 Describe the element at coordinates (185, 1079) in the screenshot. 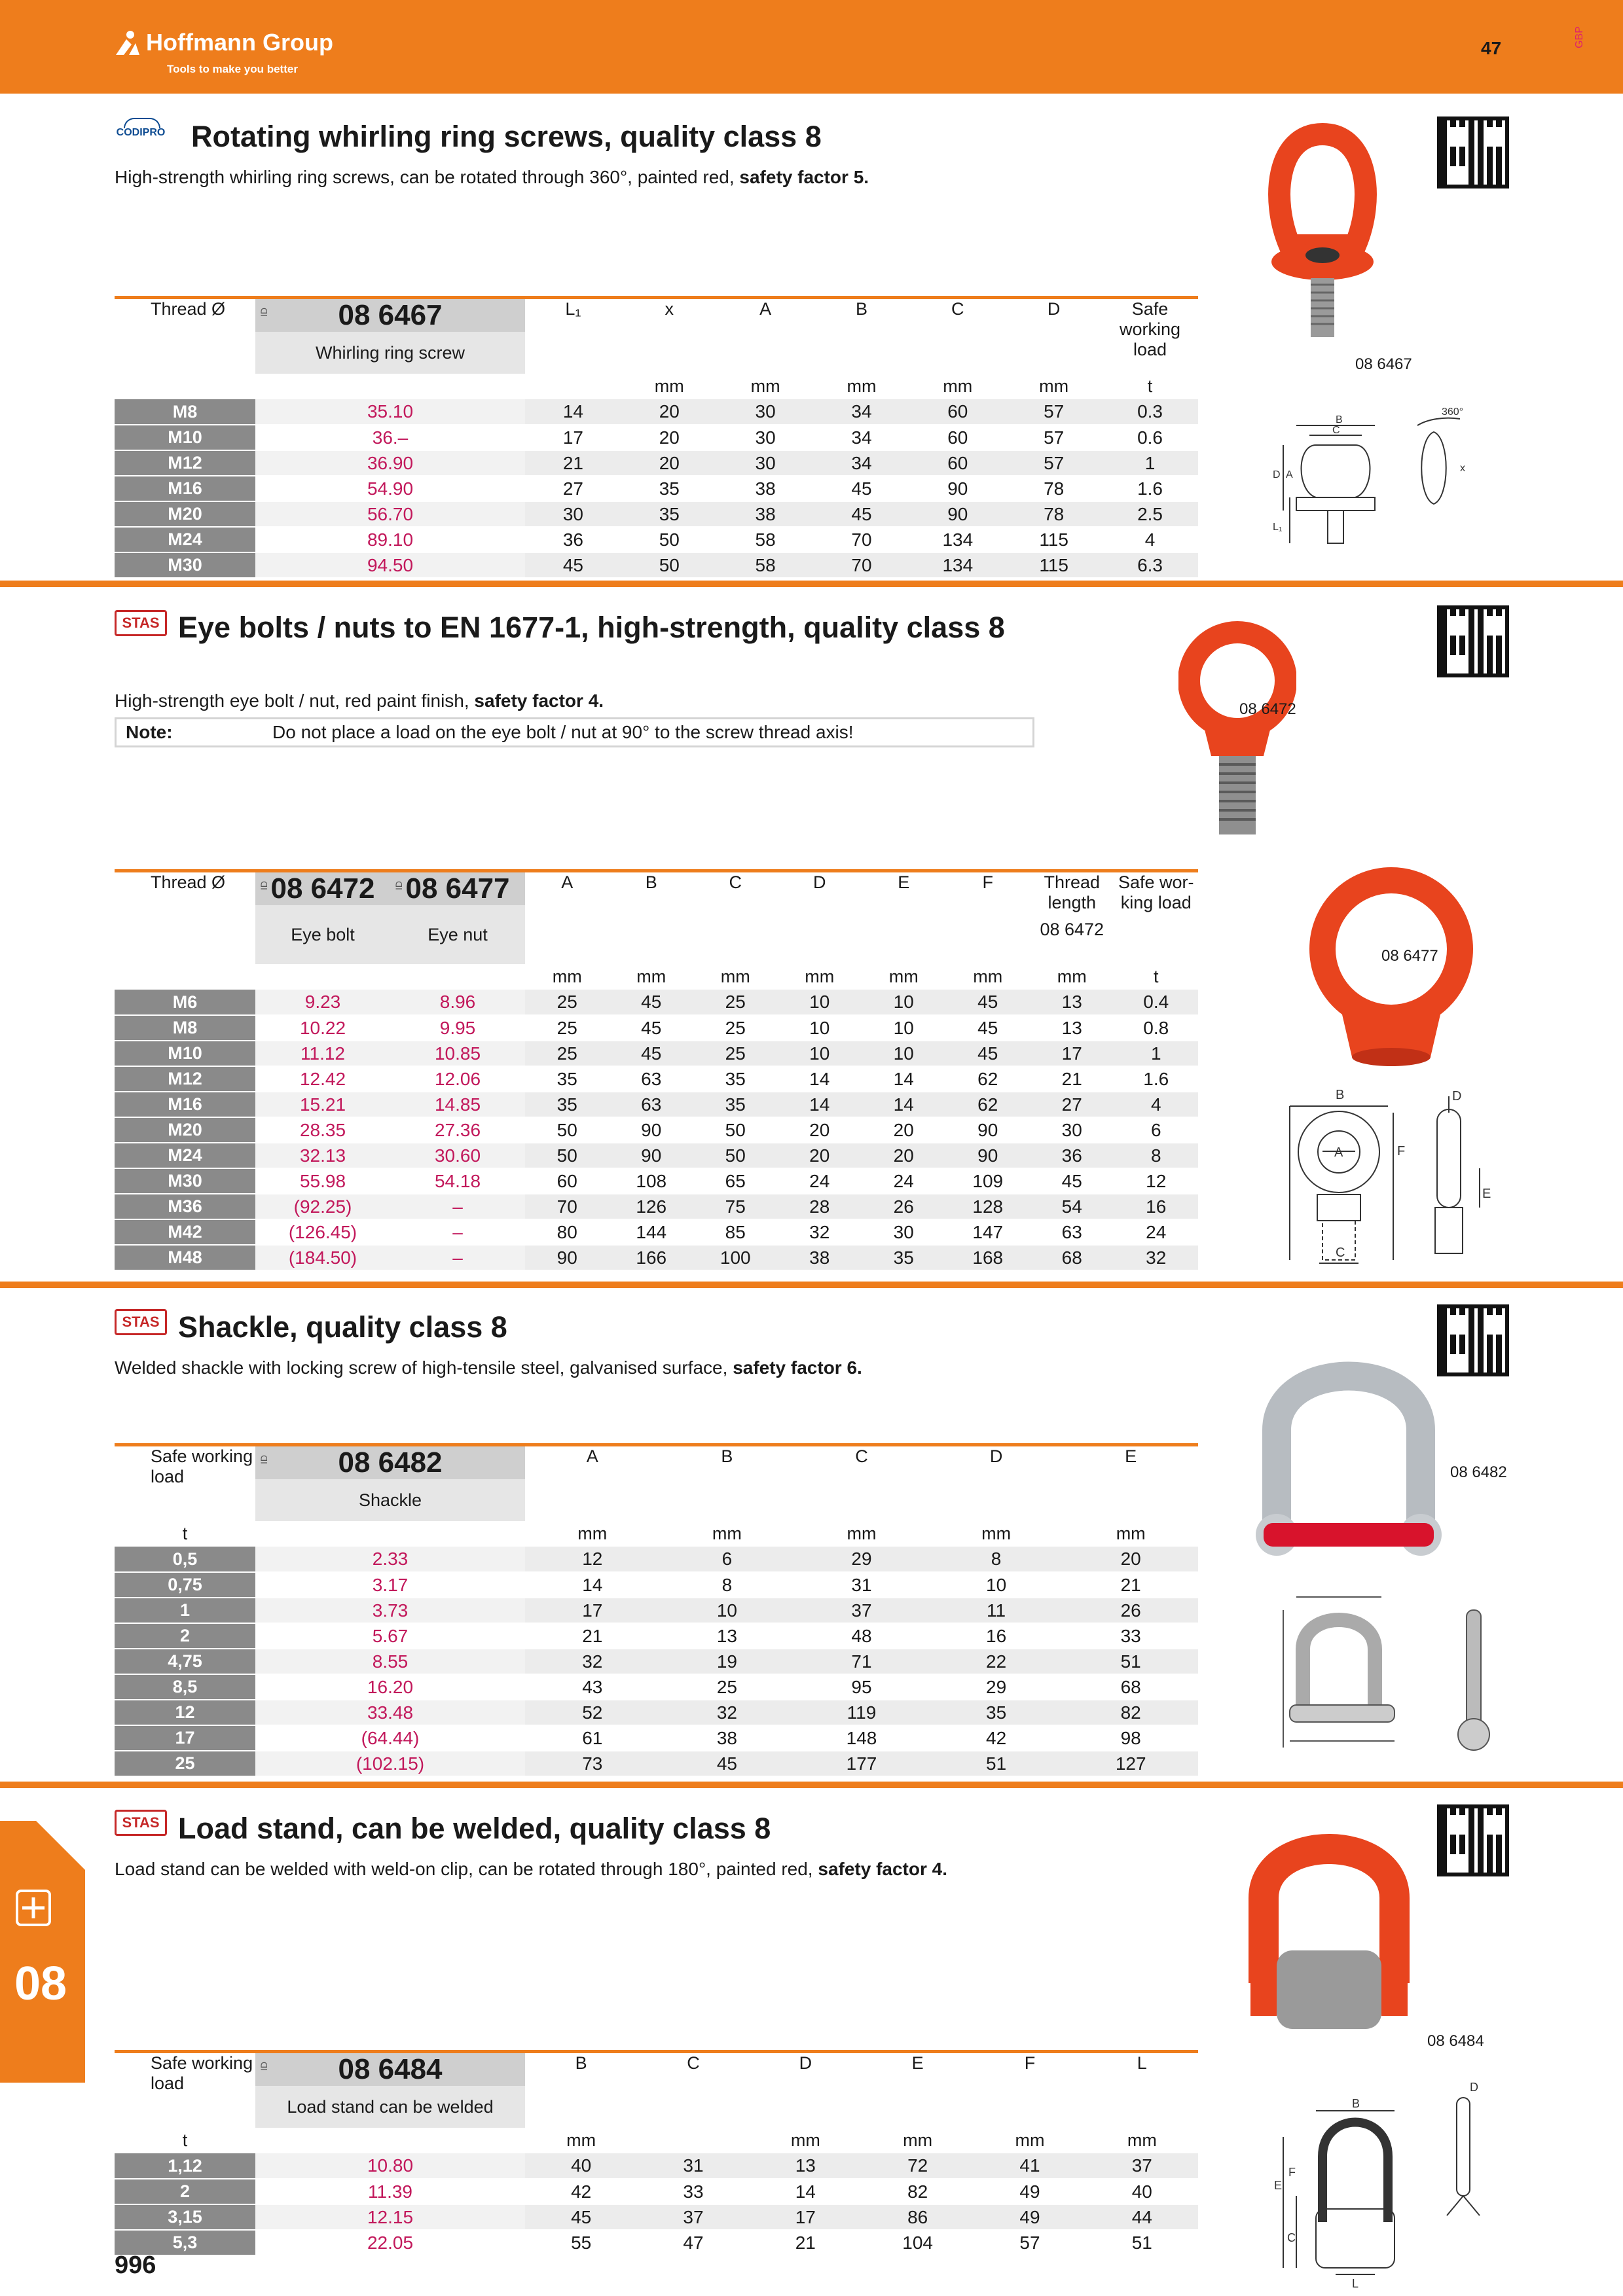

I see `row-label: M12` at that location.